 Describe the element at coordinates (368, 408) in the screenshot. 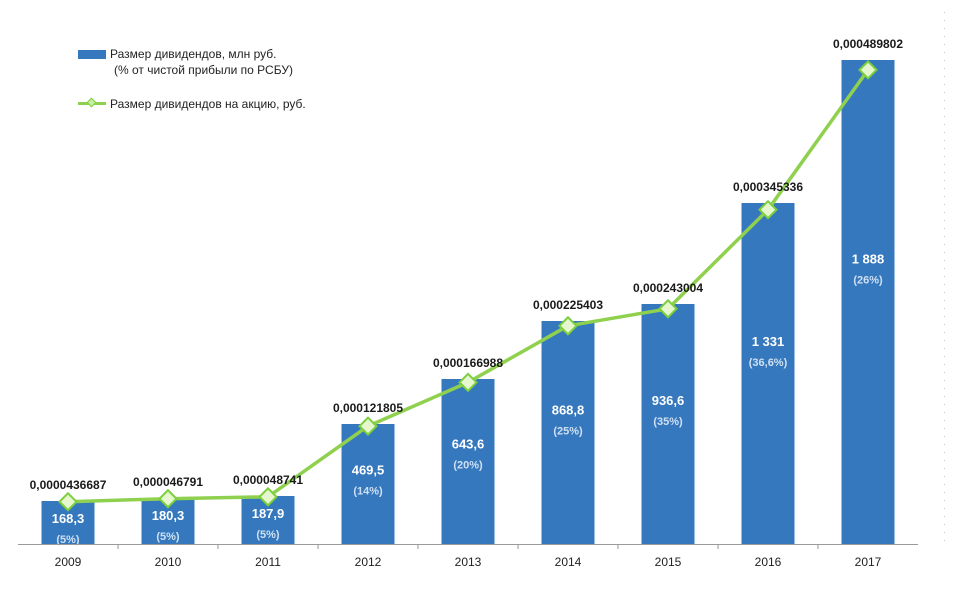

I see `line-value-label-2012: 0,000121805` at that location.